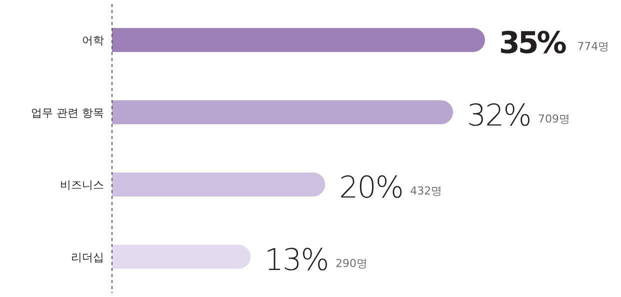 Image resolution: width=621 pixels, height=297 pixels. Describe the element at coordinates (82, 185) in the screenshot. I see `y-tick-label: 비즈니스` at that location.